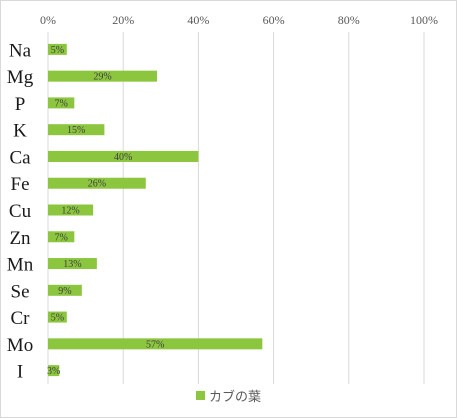 The image size is (457, 418). I want to click on category-label: Se, so click(20, 291).